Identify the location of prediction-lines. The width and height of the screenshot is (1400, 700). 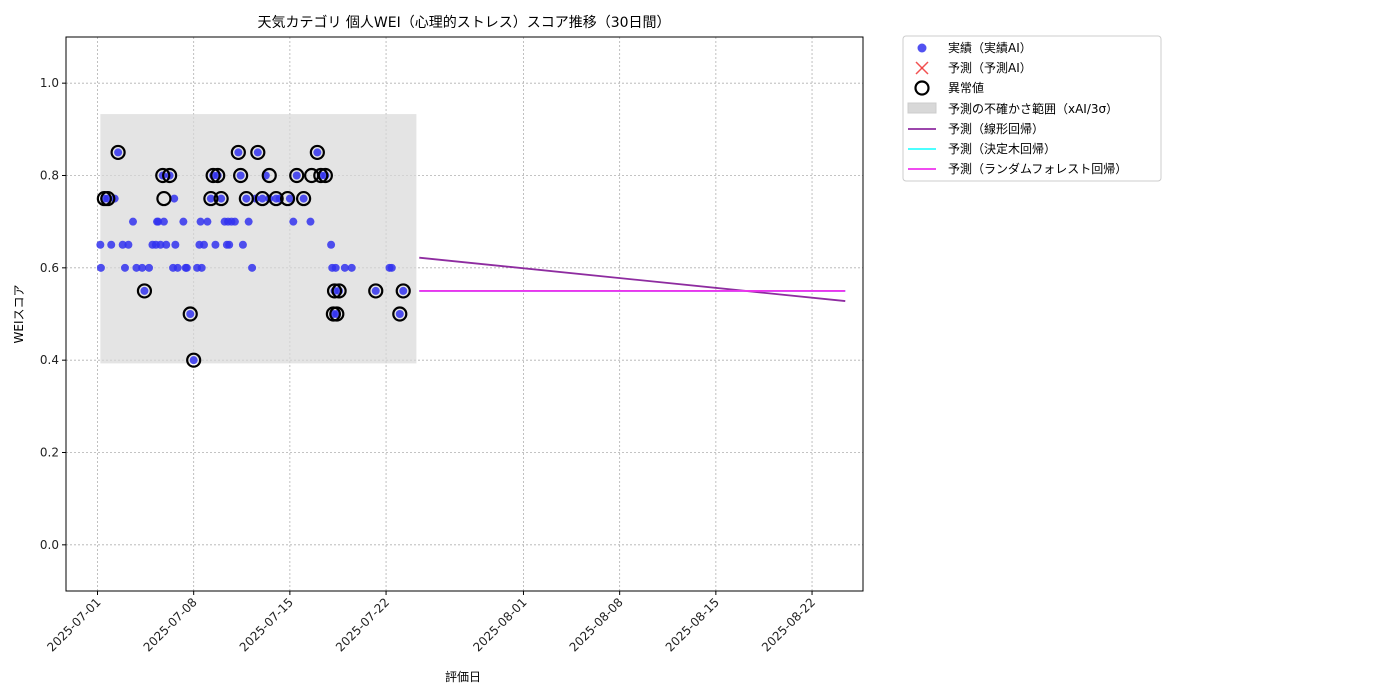
(632, 279).